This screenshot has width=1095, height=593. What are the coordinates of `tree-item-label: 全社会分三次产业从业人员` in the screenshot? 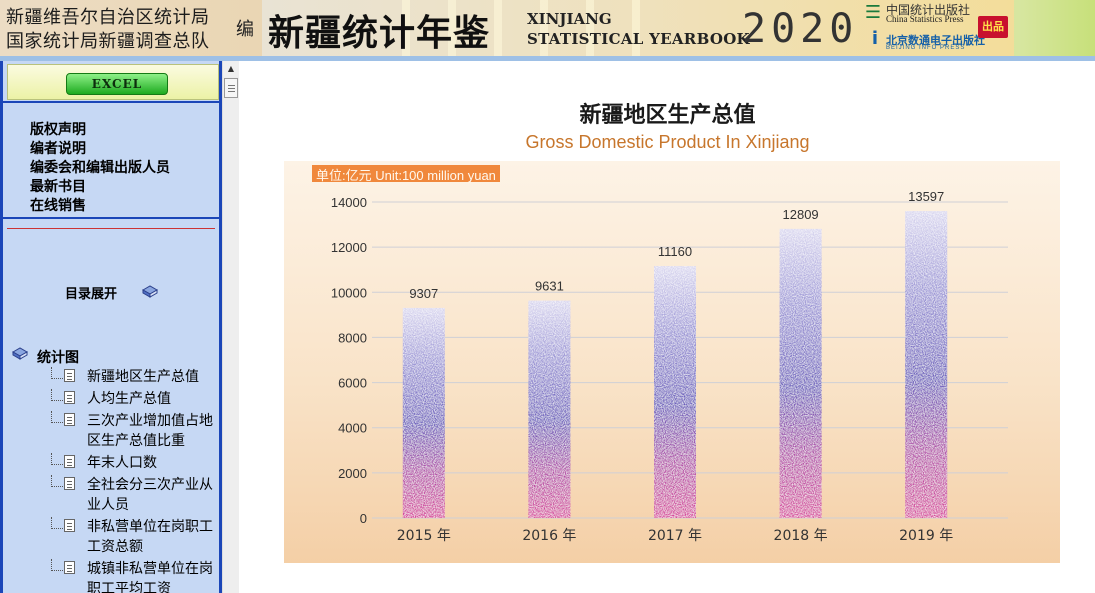 It's located at (150, 495).